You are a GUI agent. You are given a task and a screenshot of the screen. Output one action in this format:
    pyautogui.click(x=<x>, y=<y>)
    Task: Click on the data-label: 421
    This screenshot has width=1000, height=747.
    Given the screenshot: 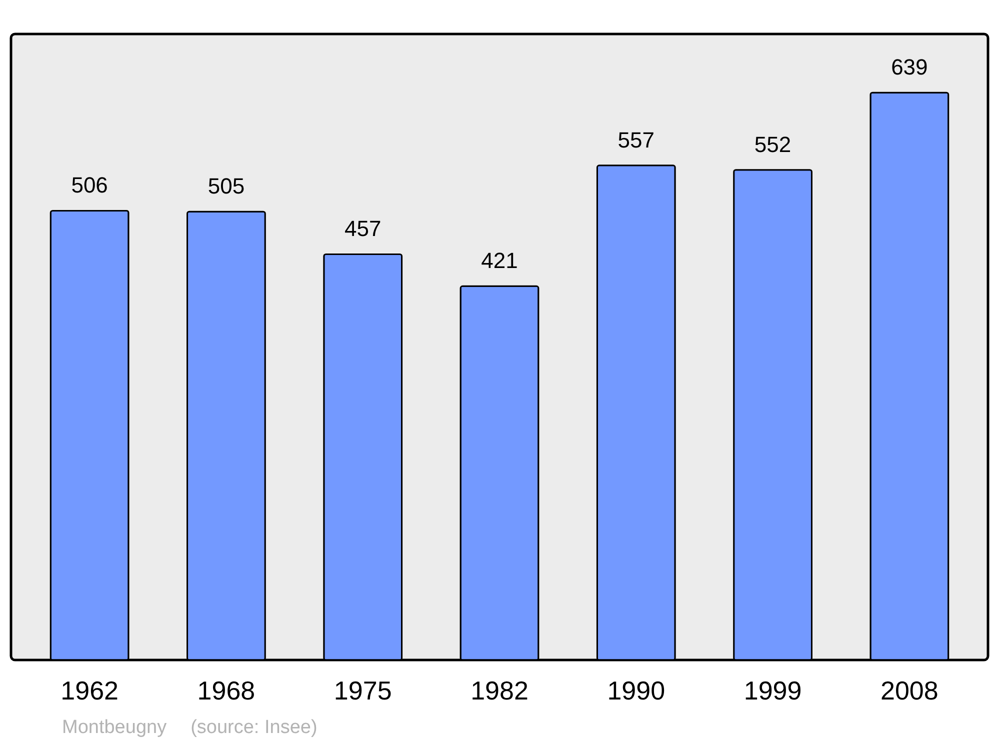 What is the action you would take?
    pyautogui.click(x=499, y=261)
    